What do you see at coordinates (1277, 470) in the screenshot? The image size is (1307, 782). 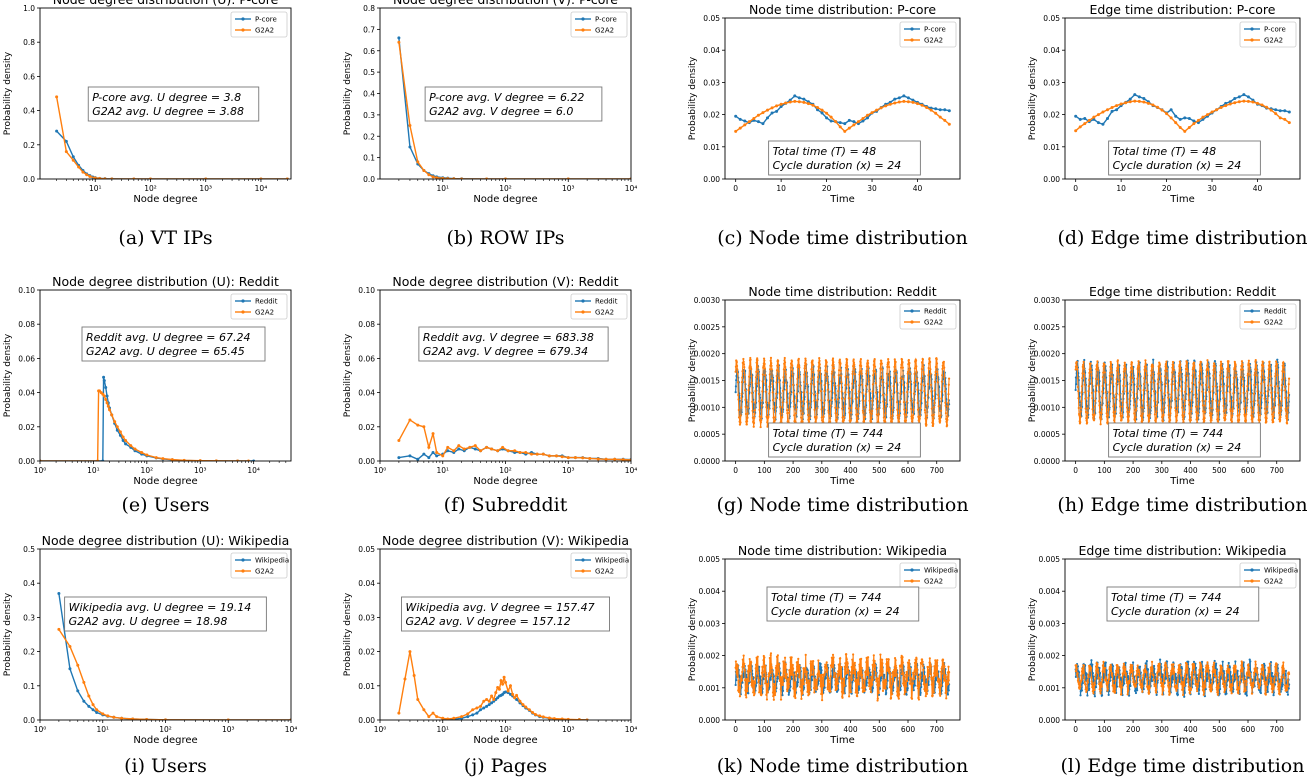 I see `x-tick-label: 700` at bounding box center [1277, 470].